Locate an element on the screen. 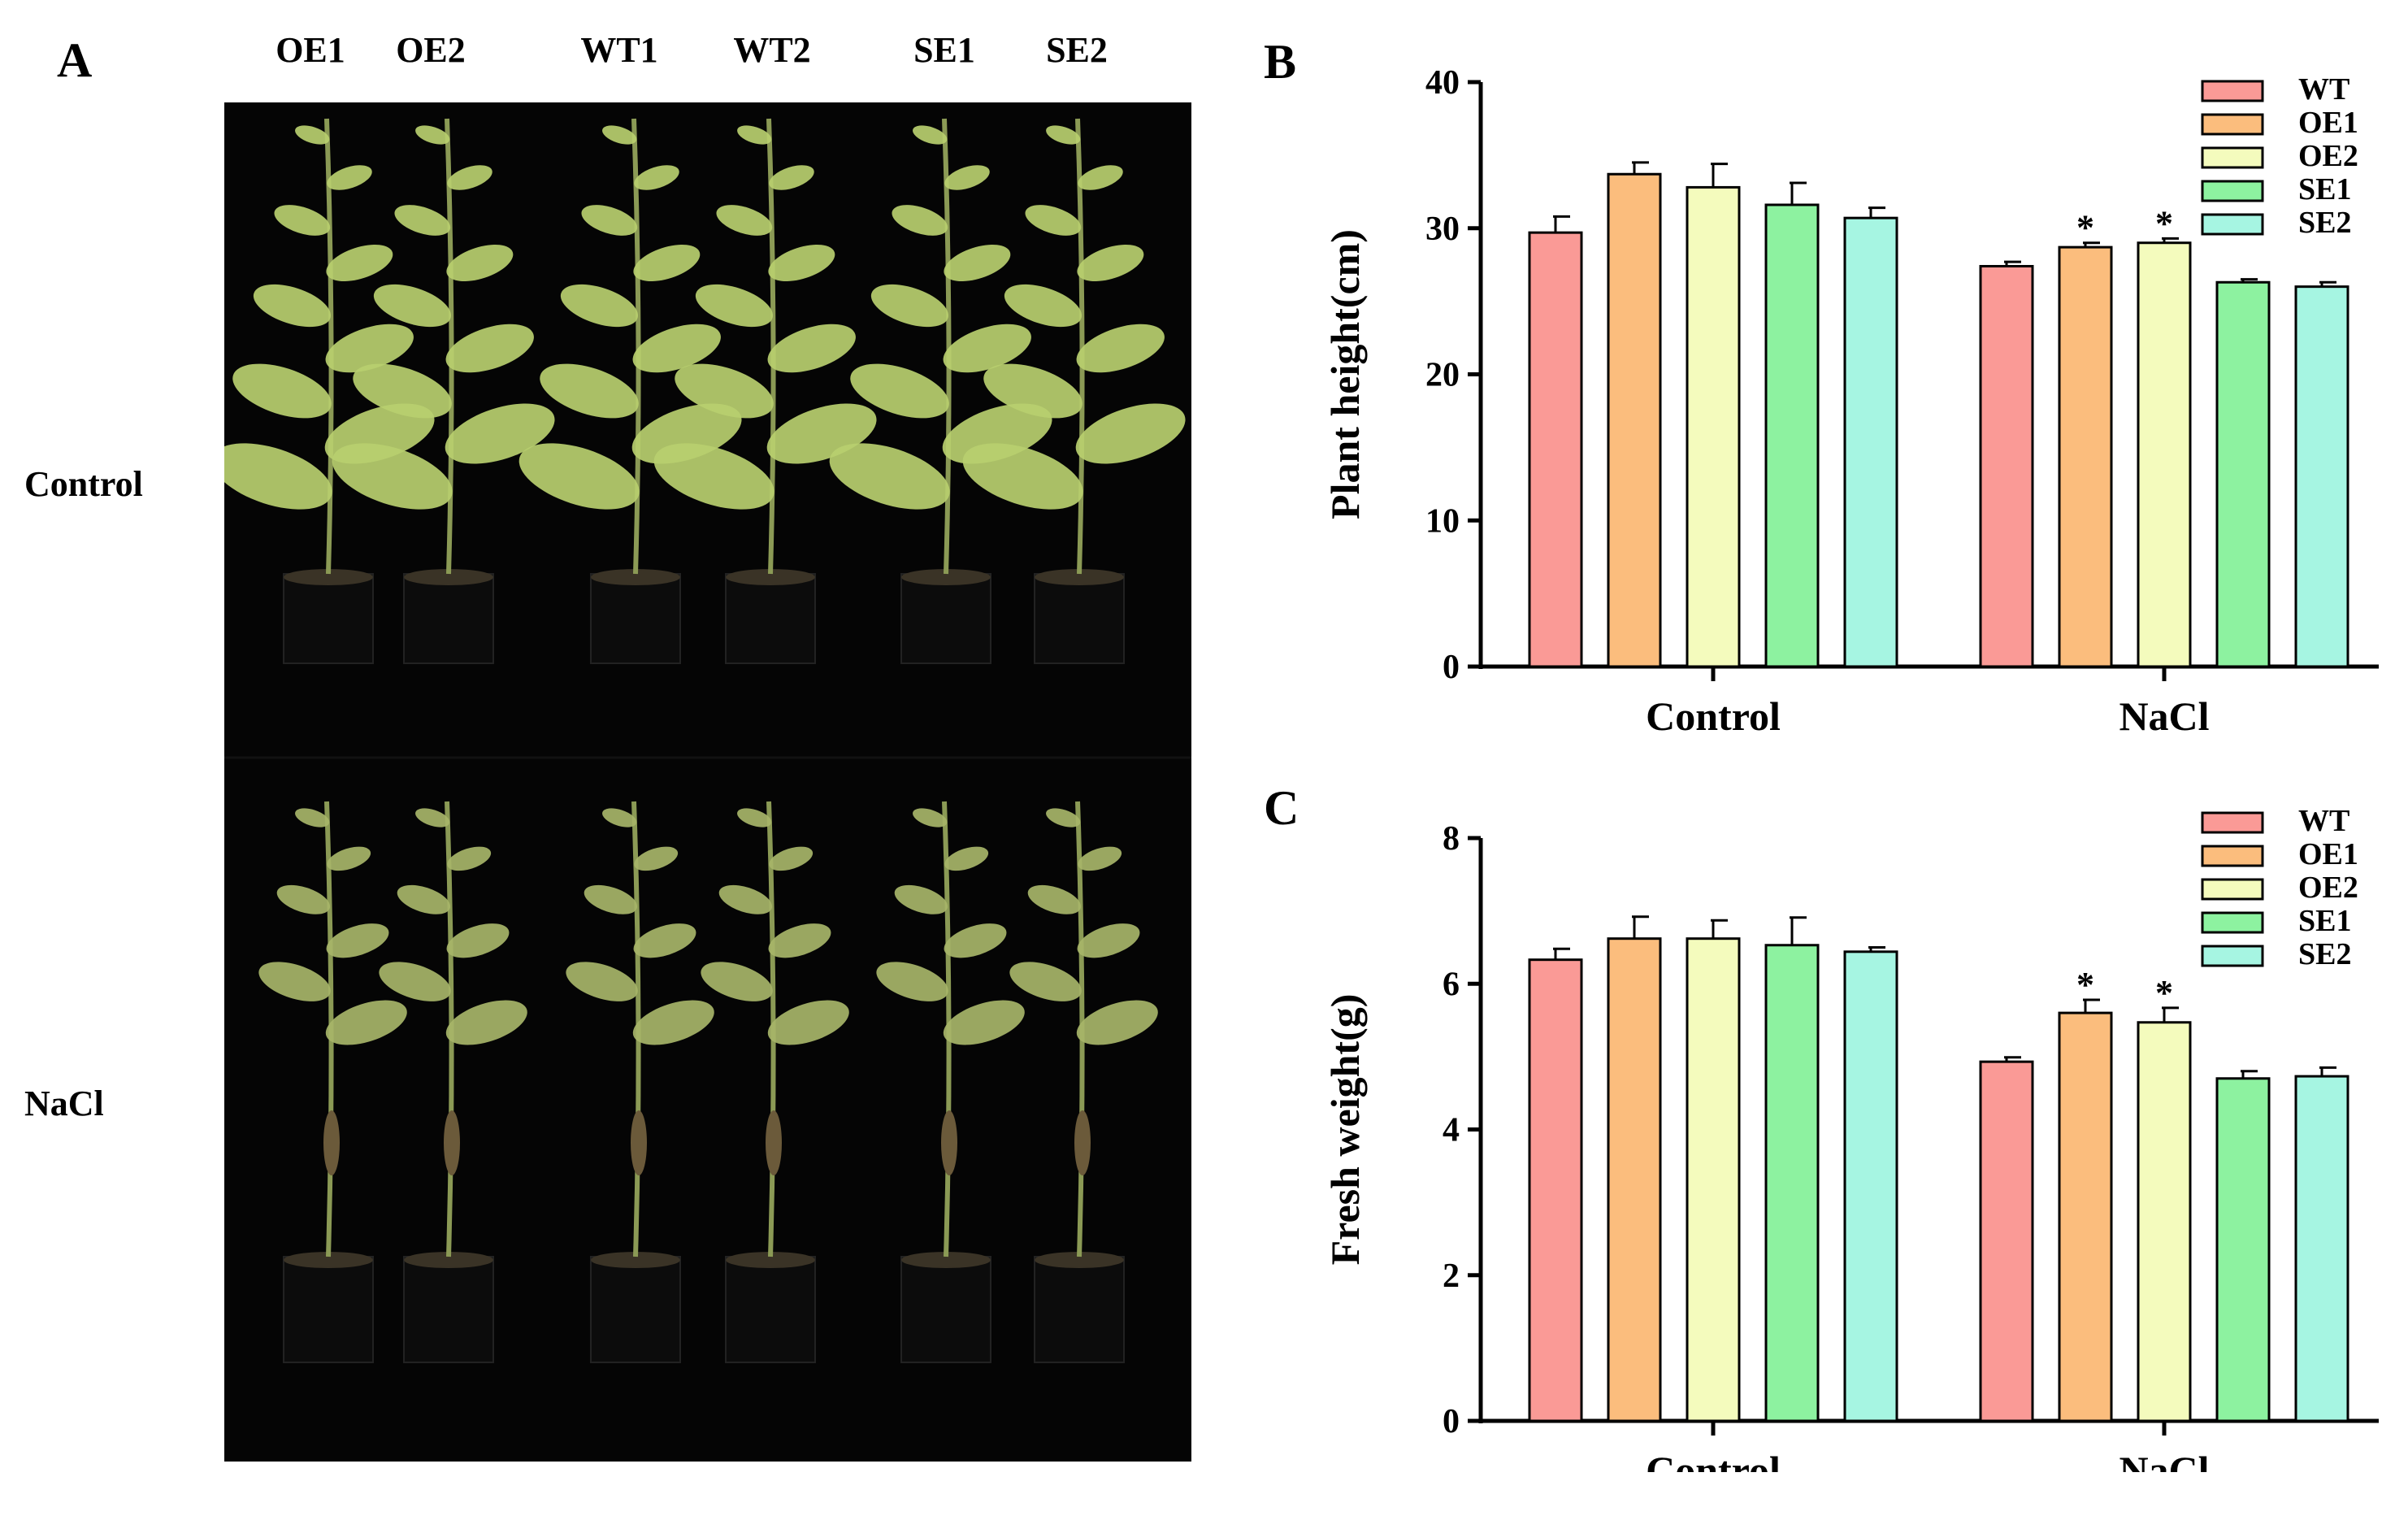 The image size is (2408, 1529). bar-height-nacl-se2 is located at coordinates (2321, 476).